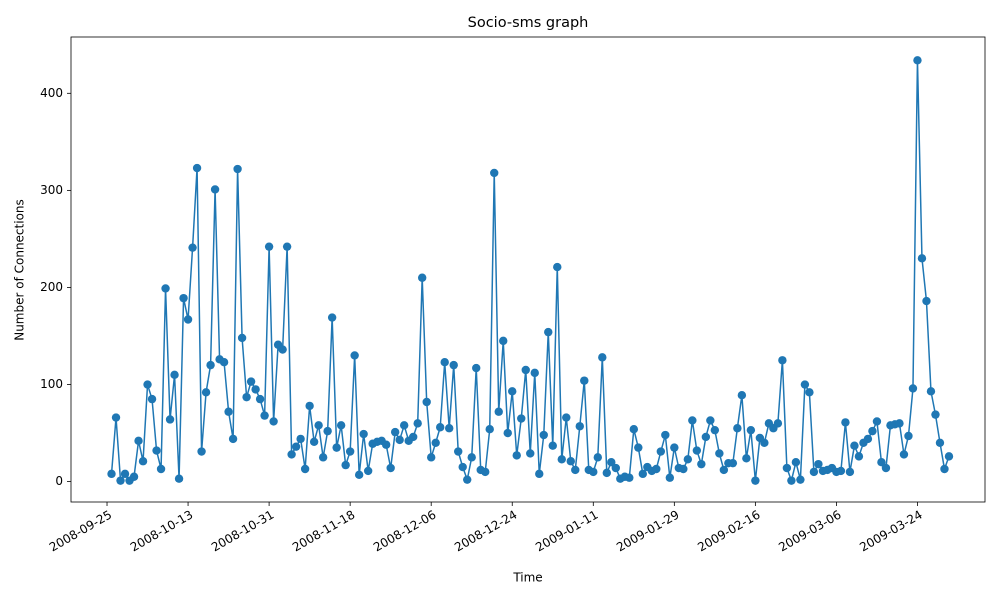 This screenshot has height=600, width=1000. What do you see at coordinates (59, 481) in the screenshot?
I see `y-tick-label: 0` at bounding box center [59, 481].